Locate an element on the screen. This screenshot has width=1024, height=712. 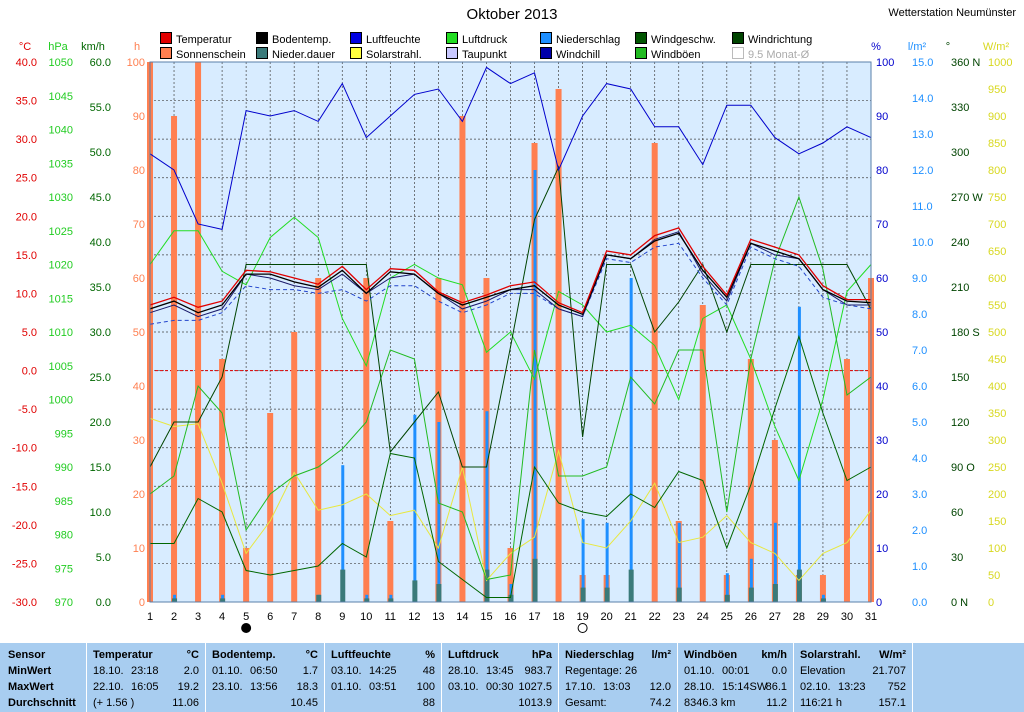
stats-unit: l/m² is located at coordinates (661, 655).